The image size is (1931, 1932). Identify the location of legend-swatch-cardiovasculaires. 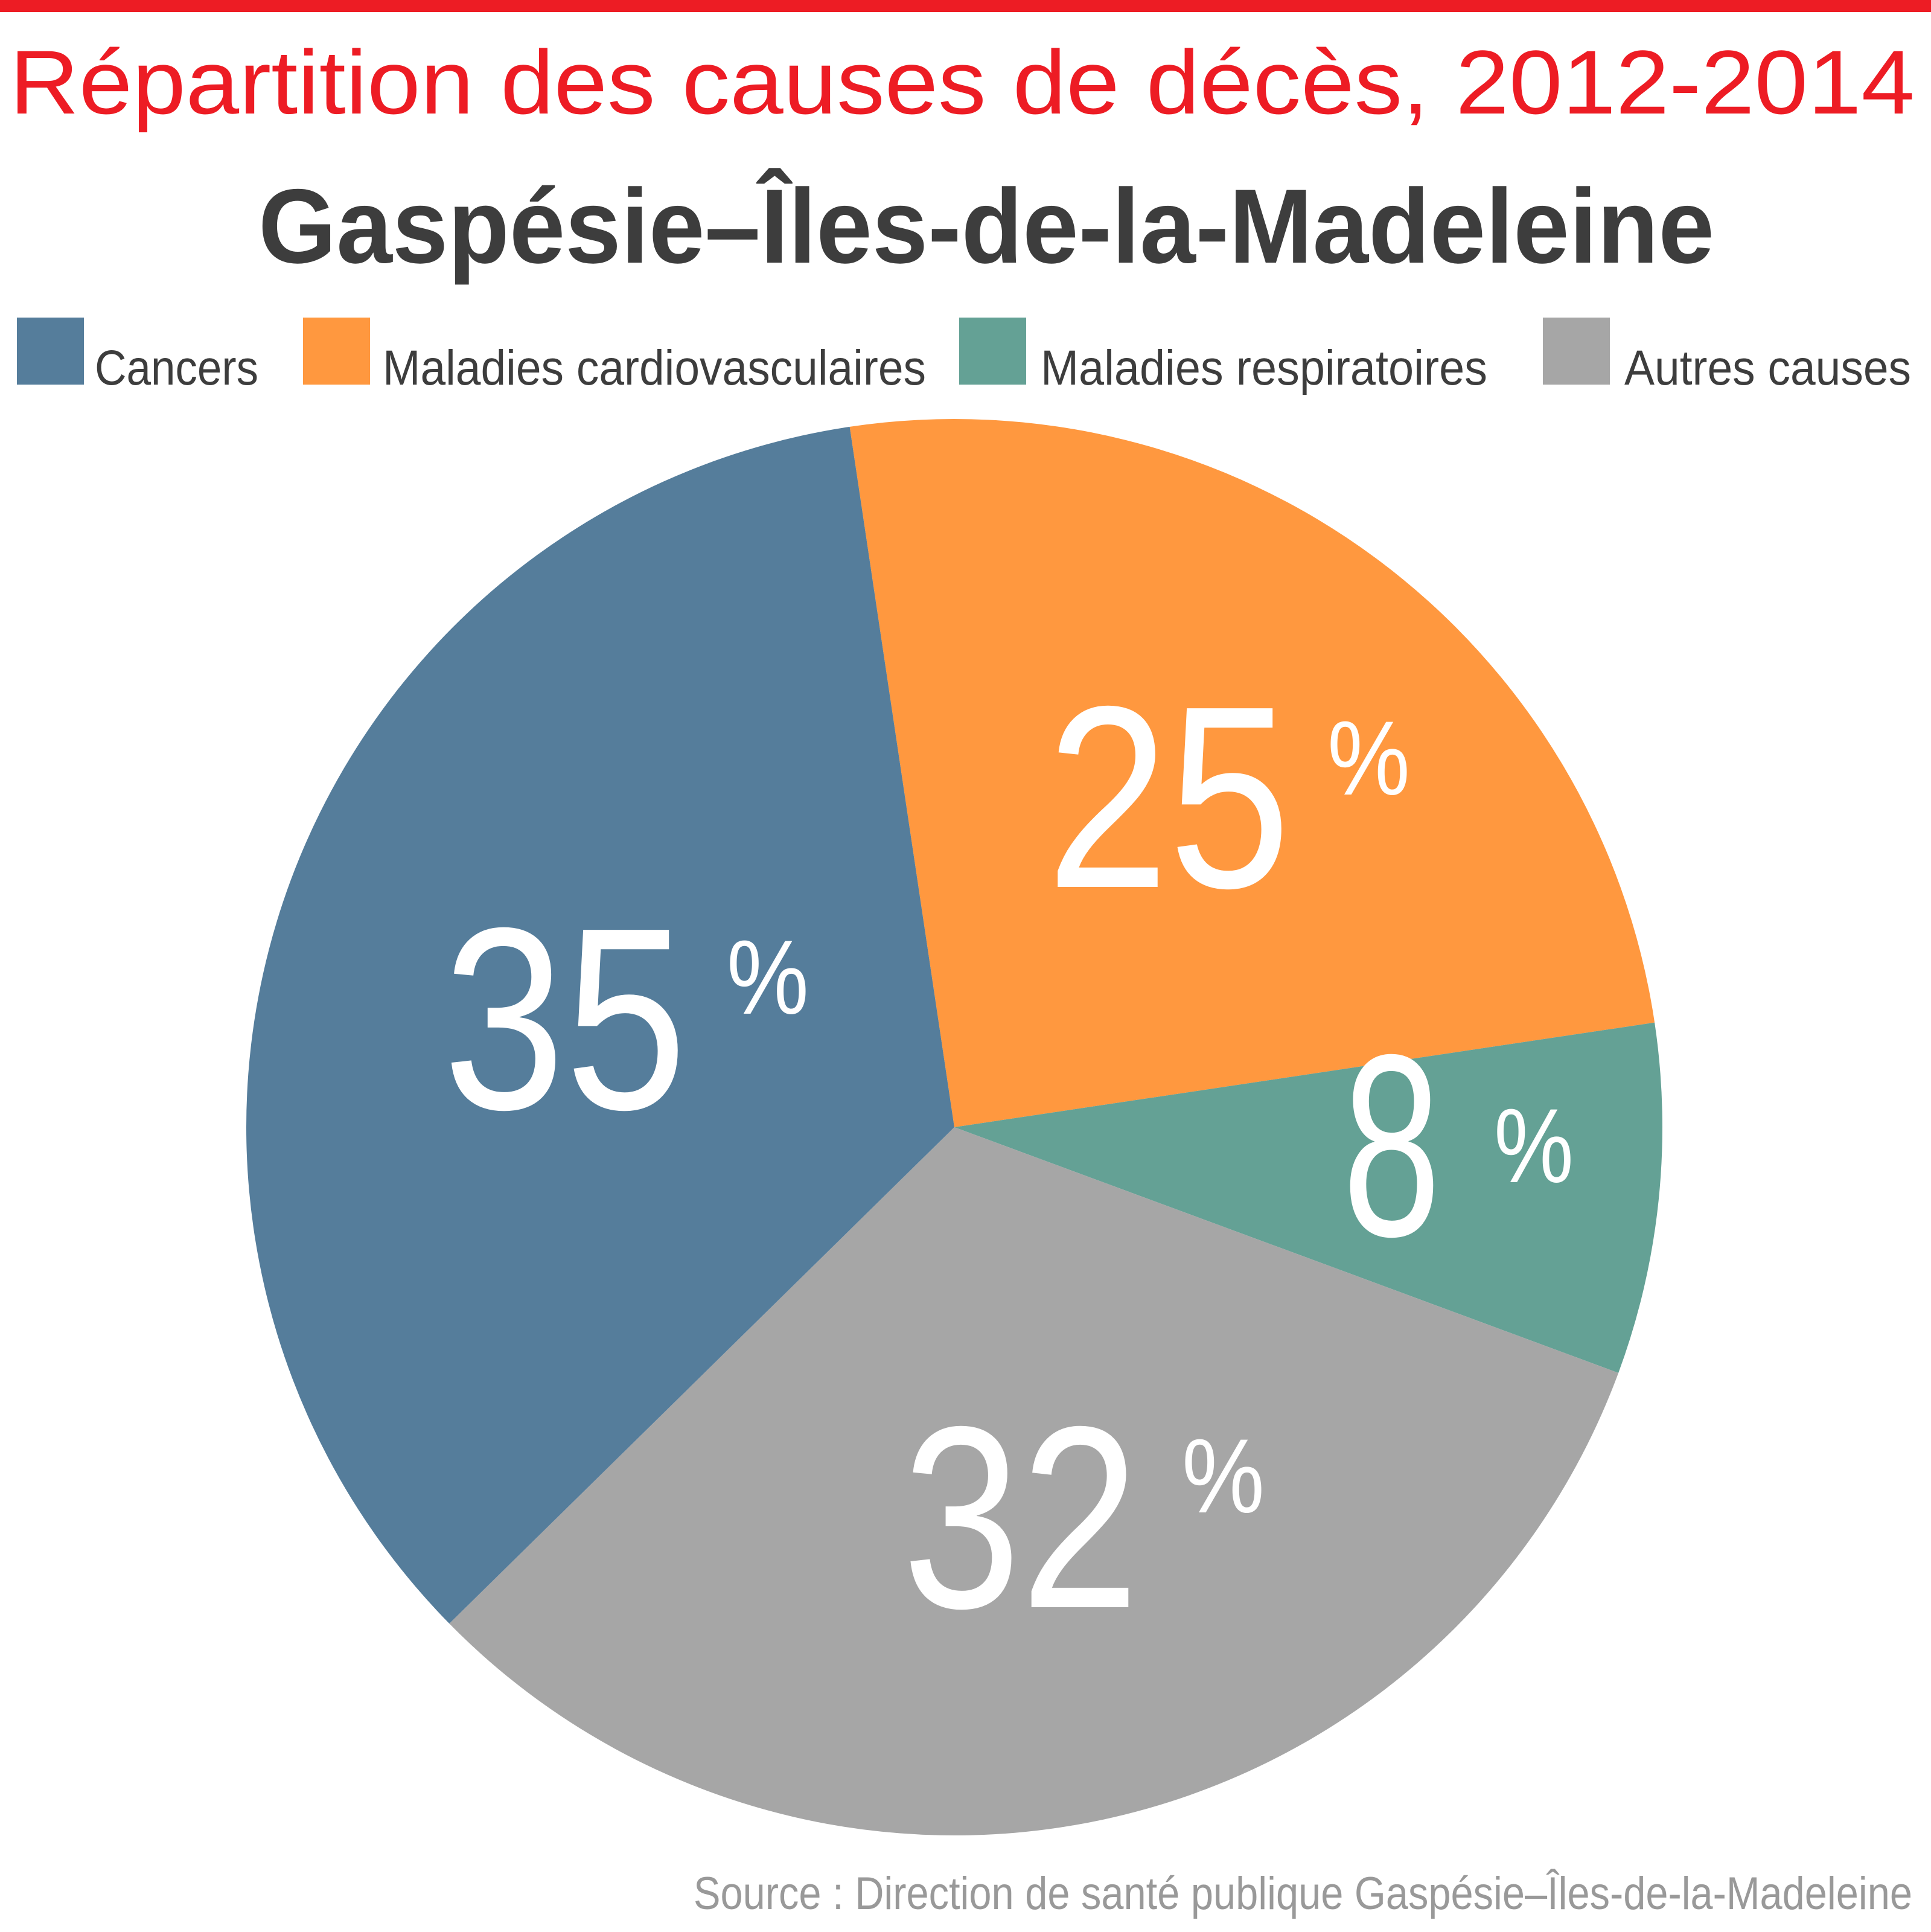
(336, 351).